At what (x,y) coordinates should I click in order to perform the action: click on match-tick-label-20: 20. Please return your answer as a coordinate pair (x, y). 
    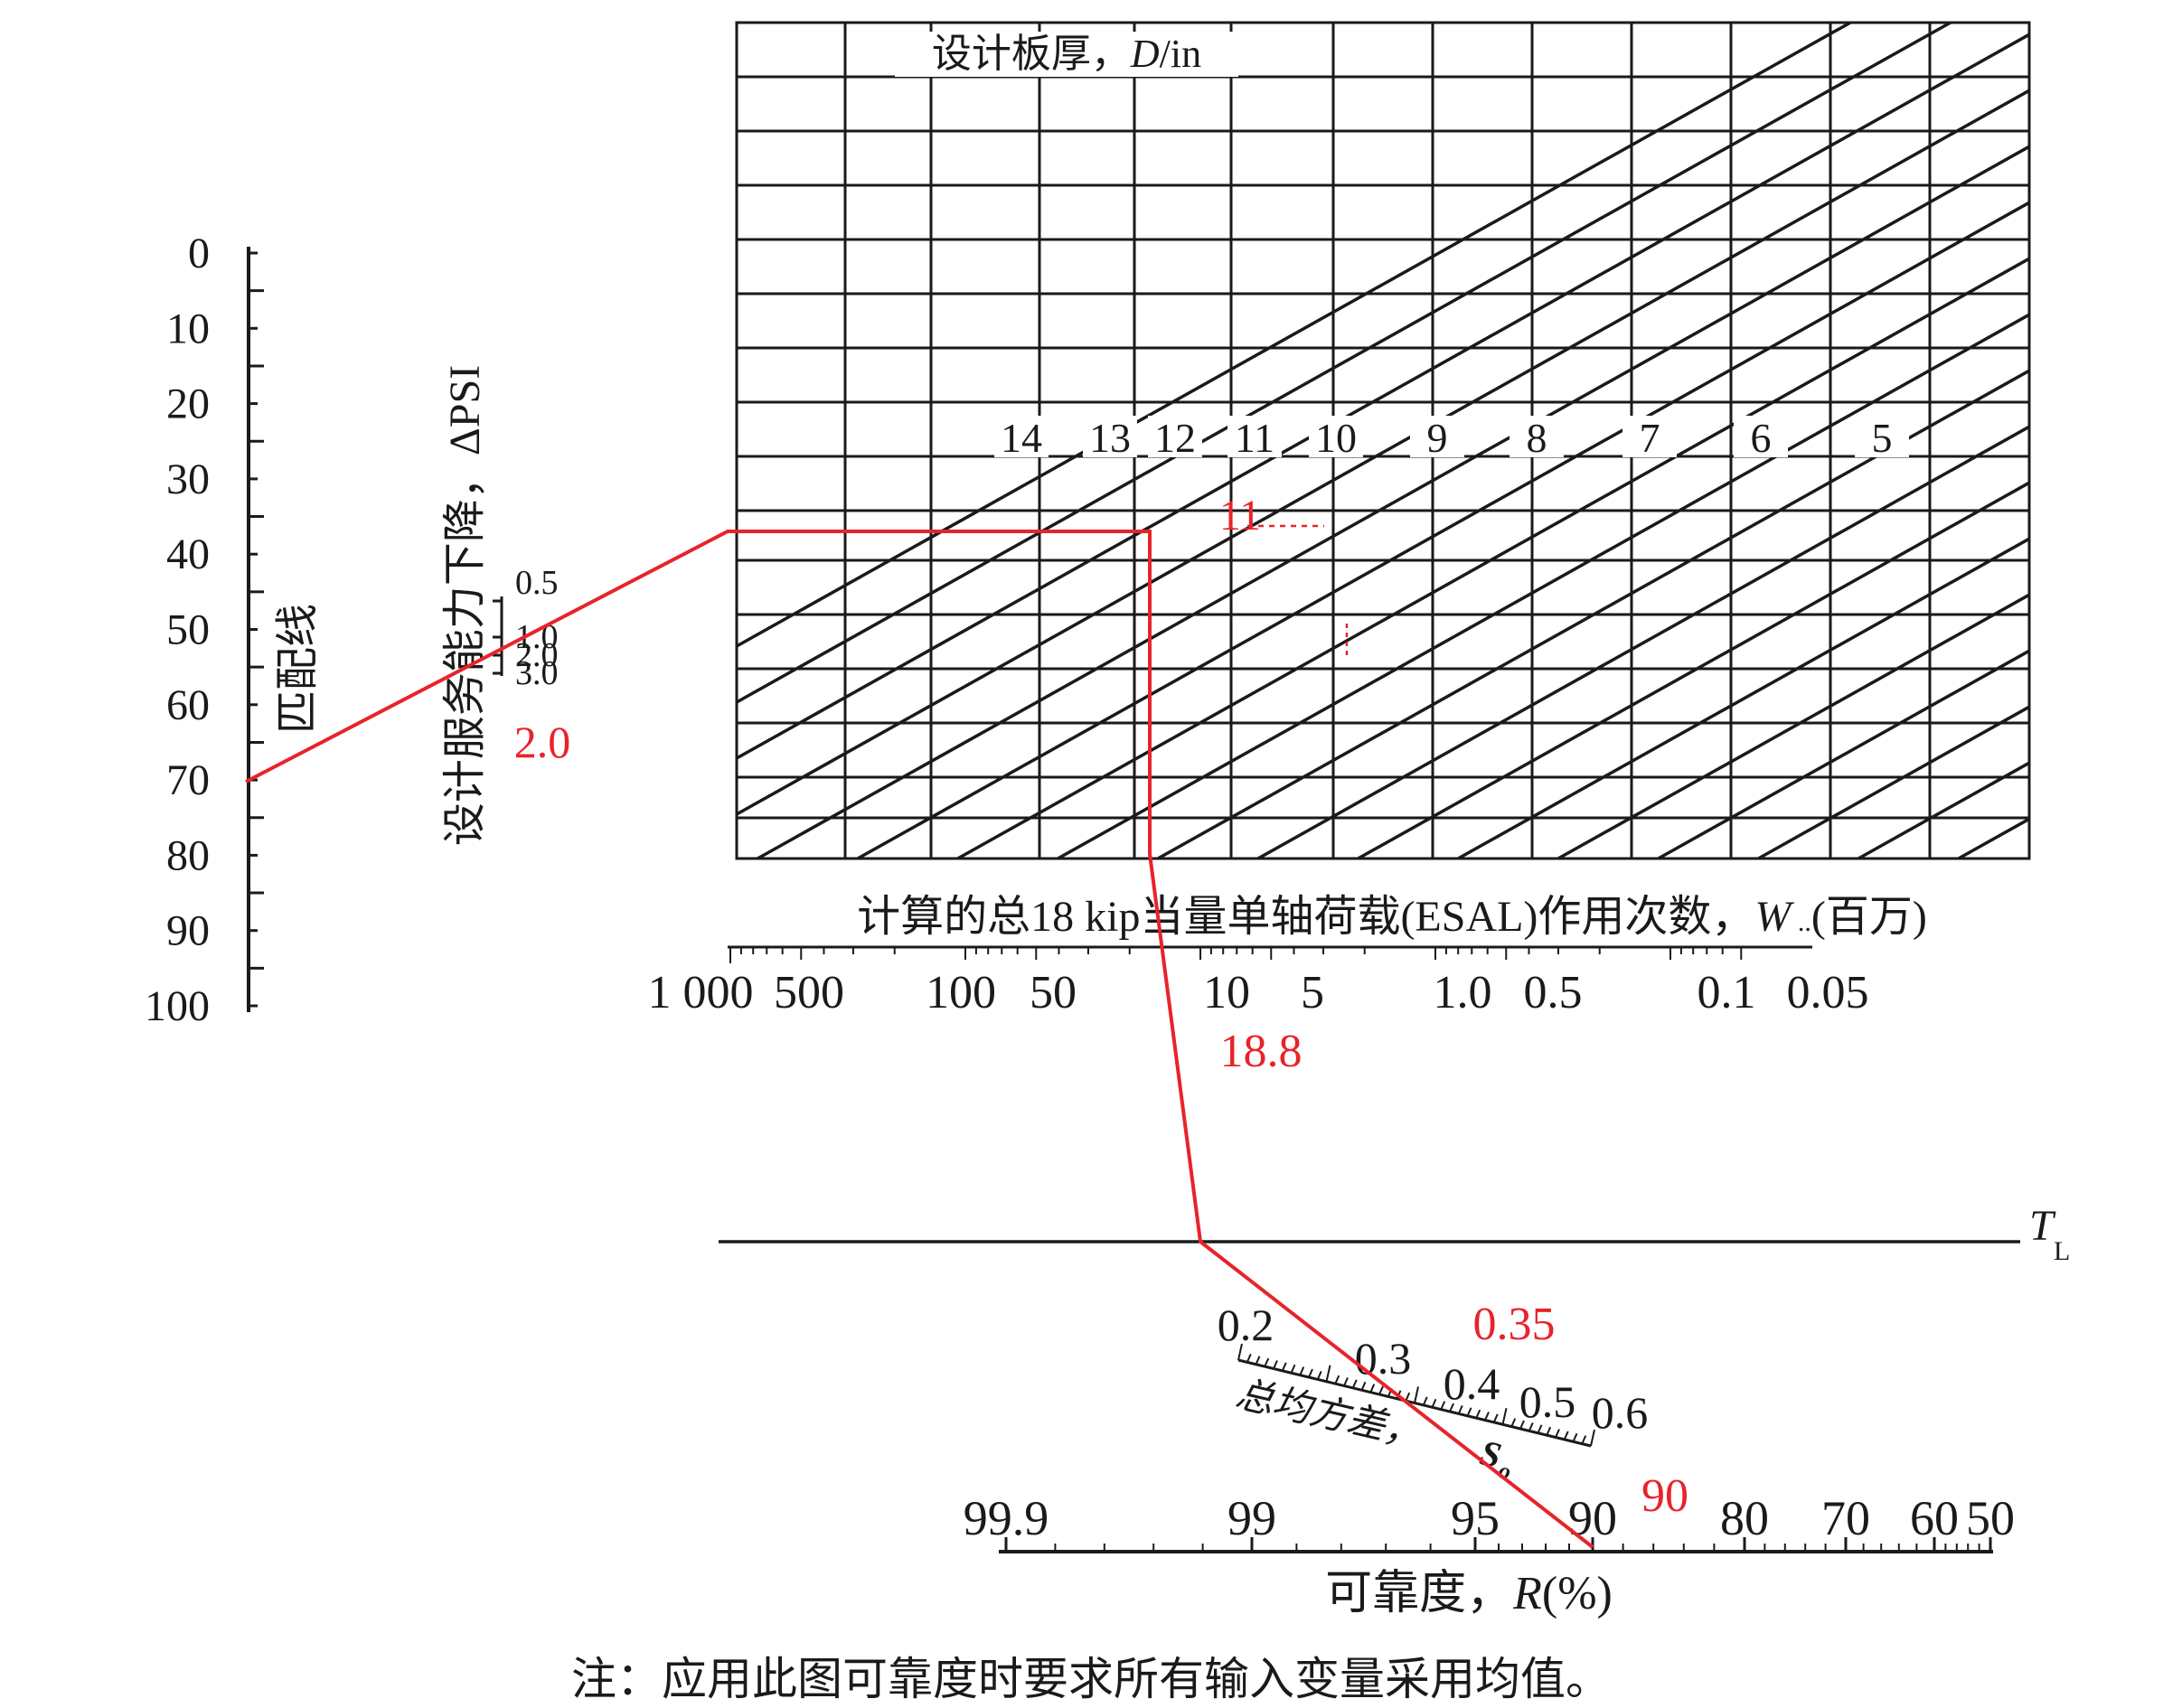
    Looking at the image, I should click on (188, 404).